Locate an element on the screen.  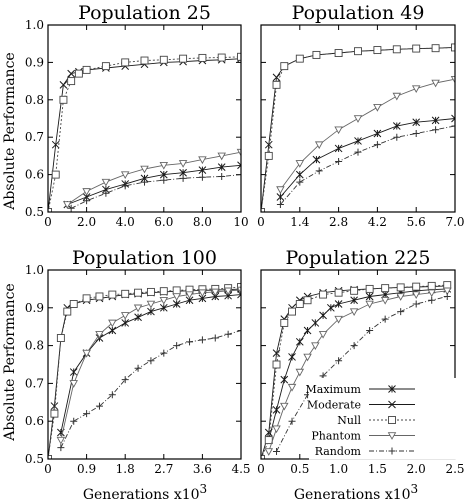
y-tick-label: 1.0 is located at coordinates (34, 25).